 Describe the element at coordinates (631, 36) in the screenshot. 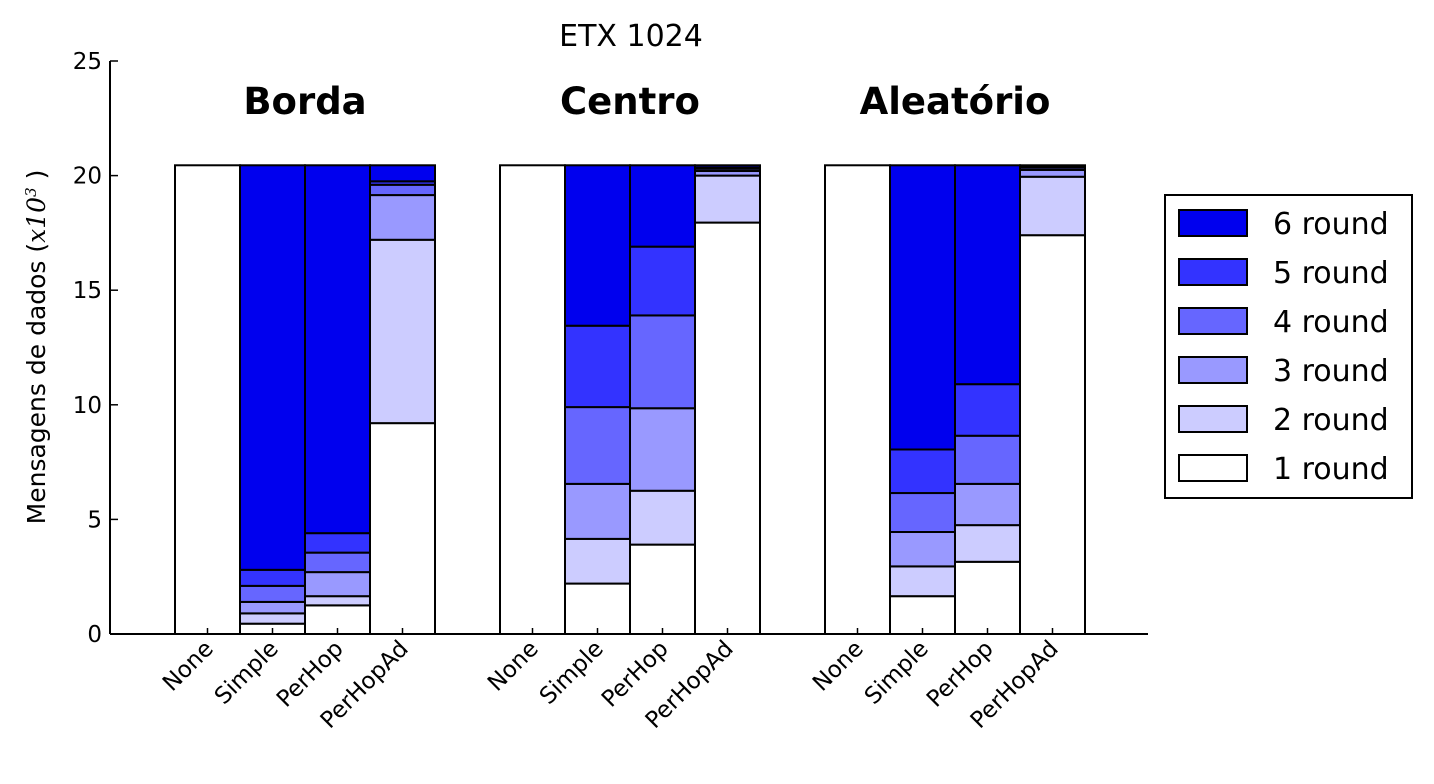

I see `chart-title: ETX 1024` at that location.